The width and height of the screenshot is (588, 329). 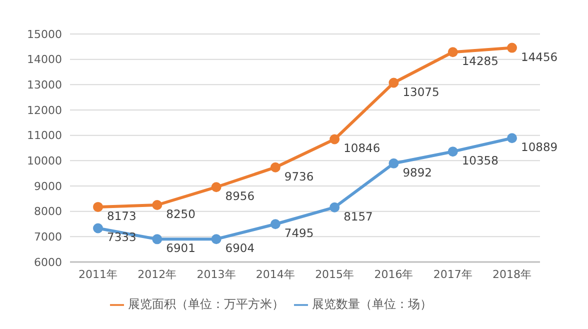 I want to click on data-label: 6901, so click(x=181, y=248).